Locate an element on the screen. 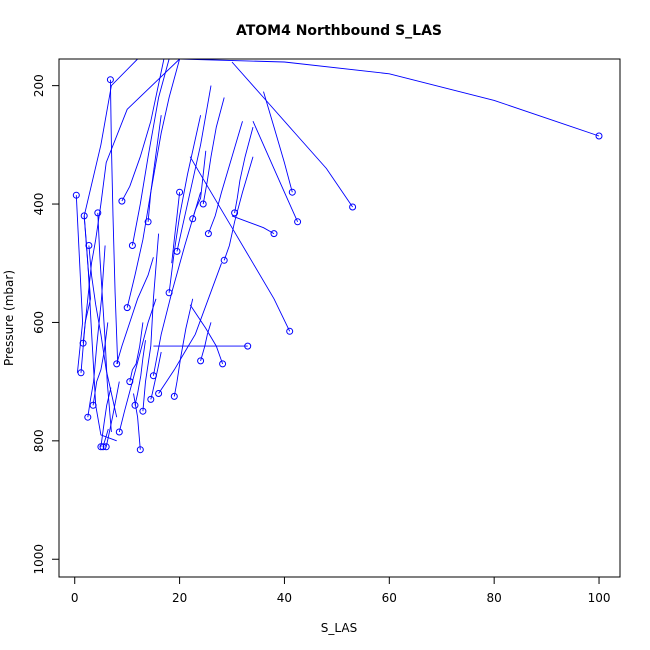 The height and width of the screenshot is (650, 650). x-tick-label: 80 is located at coordinates (494, 598).